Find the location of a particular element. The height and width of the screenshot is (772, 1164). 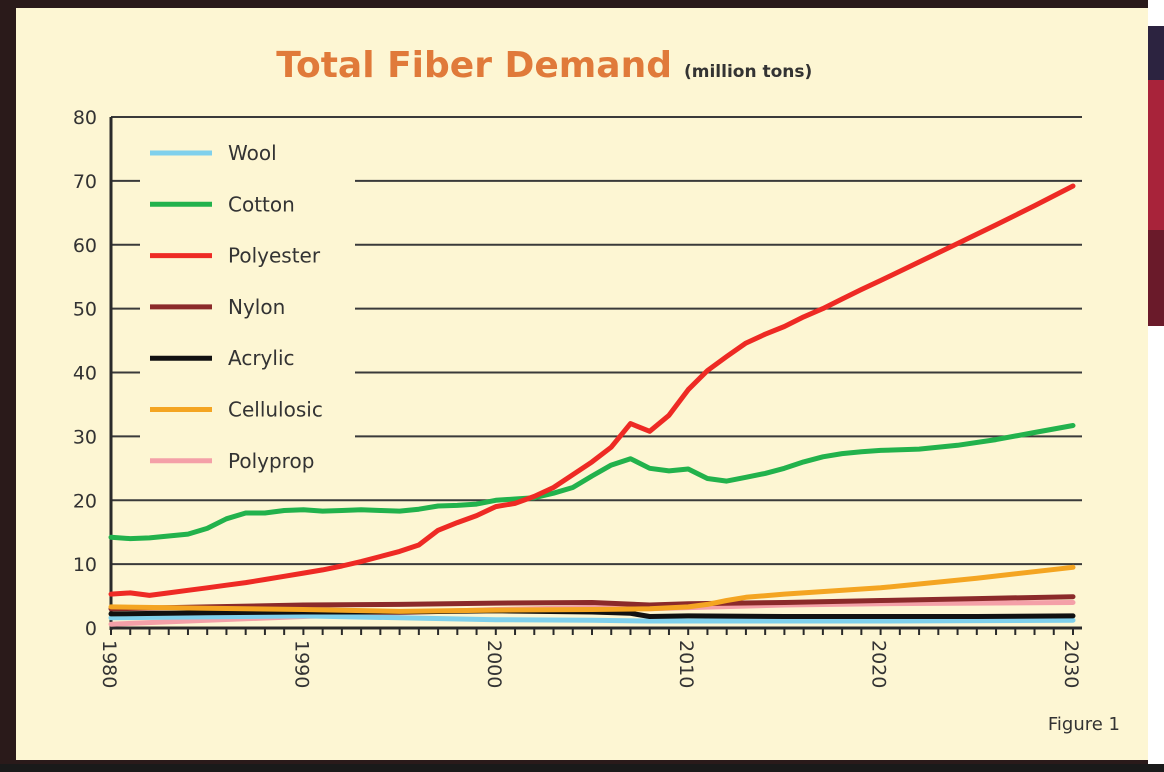

legend-label: Cellulosic is located at coordinates (275, 410).